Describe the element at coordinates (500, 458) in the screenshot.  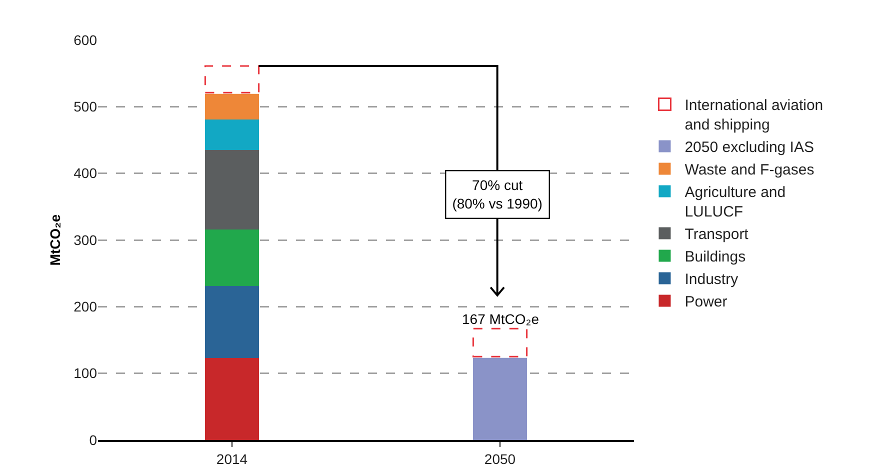
I see `x-tick-label: 2050` at that location.